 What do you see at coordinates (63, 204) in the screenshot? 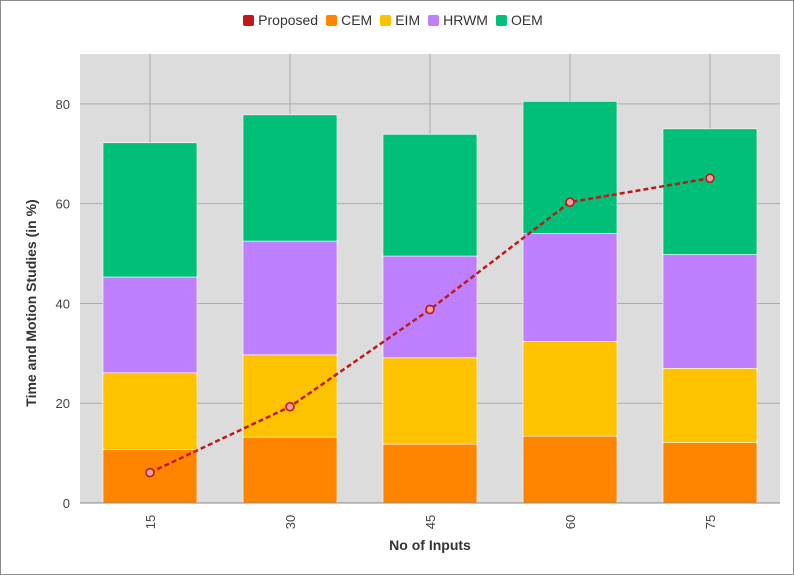
I see `y-tick-label: 60` at bounding box center [63, 204].